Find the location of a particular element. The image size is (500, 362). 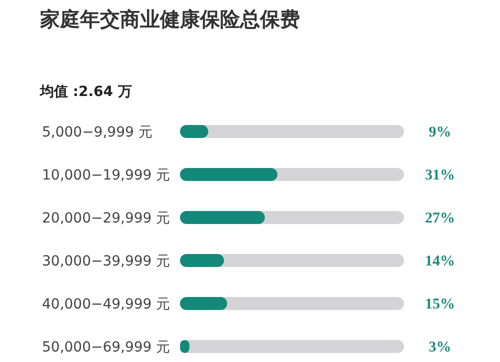

y-tick-label: 20,000−29,999 元 is located at coordinates (106, 218).